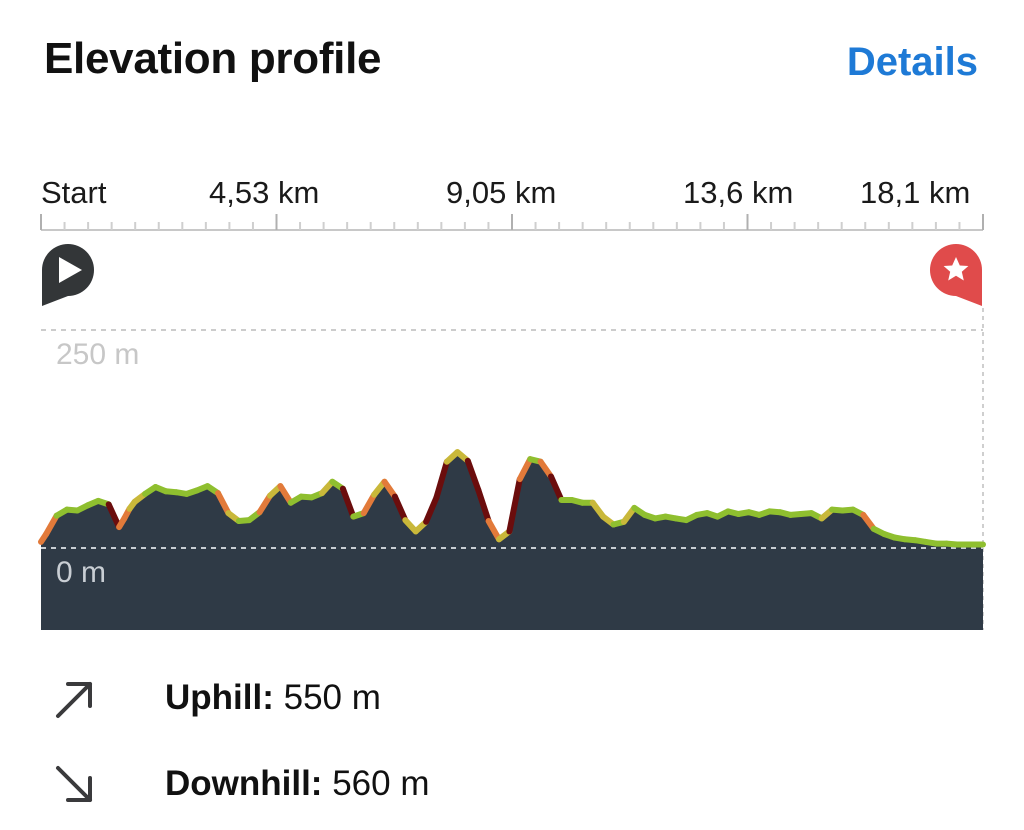  What do you see at coordinates (74, 784) in the screenshot?
I see `arrow-down-right-icon` at bounding box center [74, 784].